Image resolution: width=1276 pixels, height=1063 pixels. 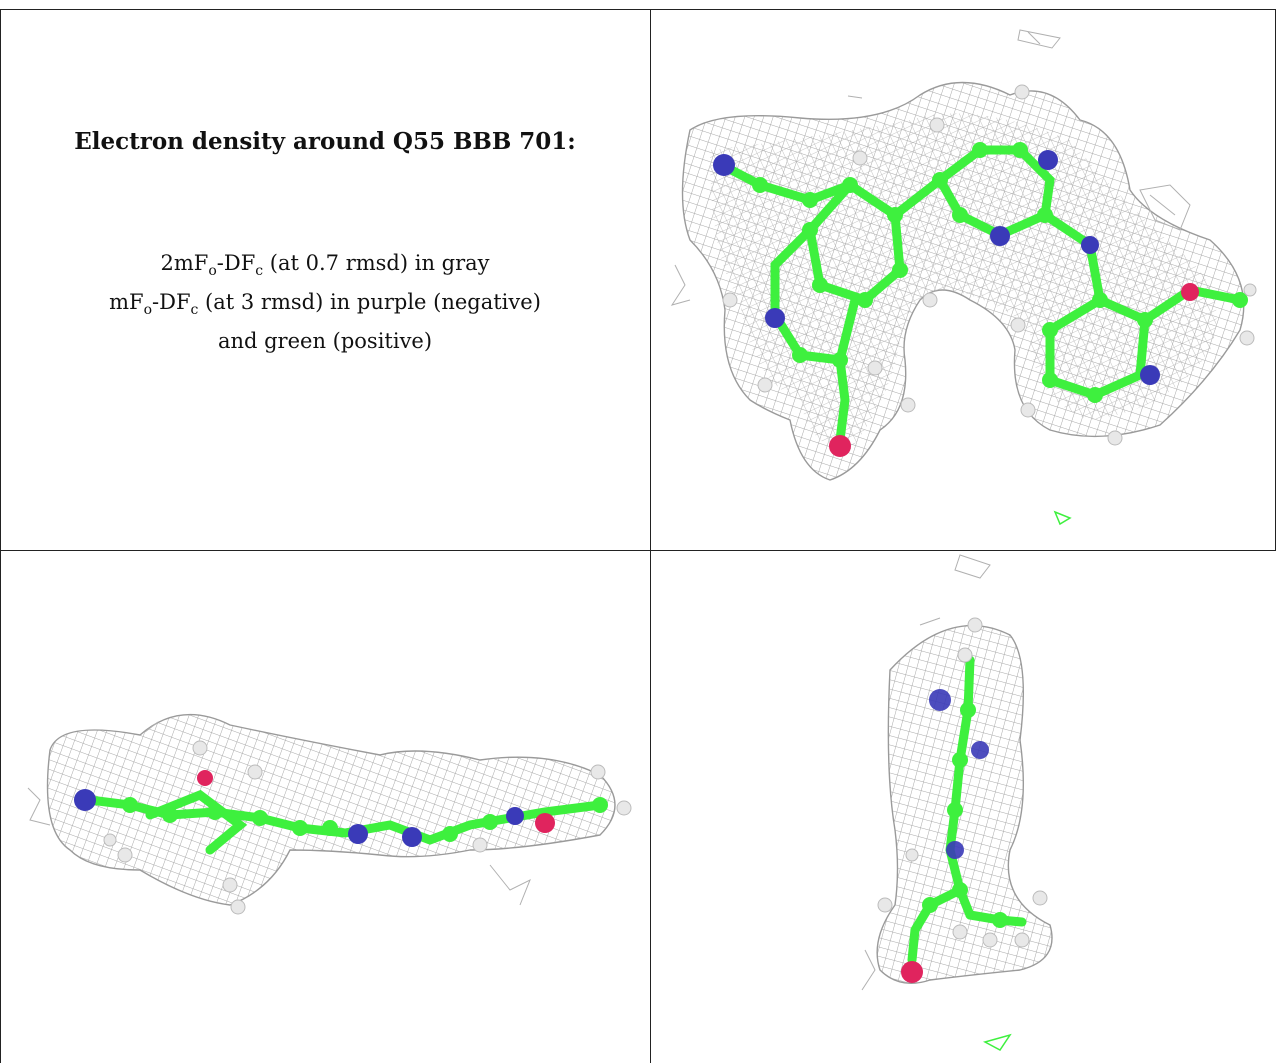 I want to click on molecule-side-view-image, so click(x=329, y=814).